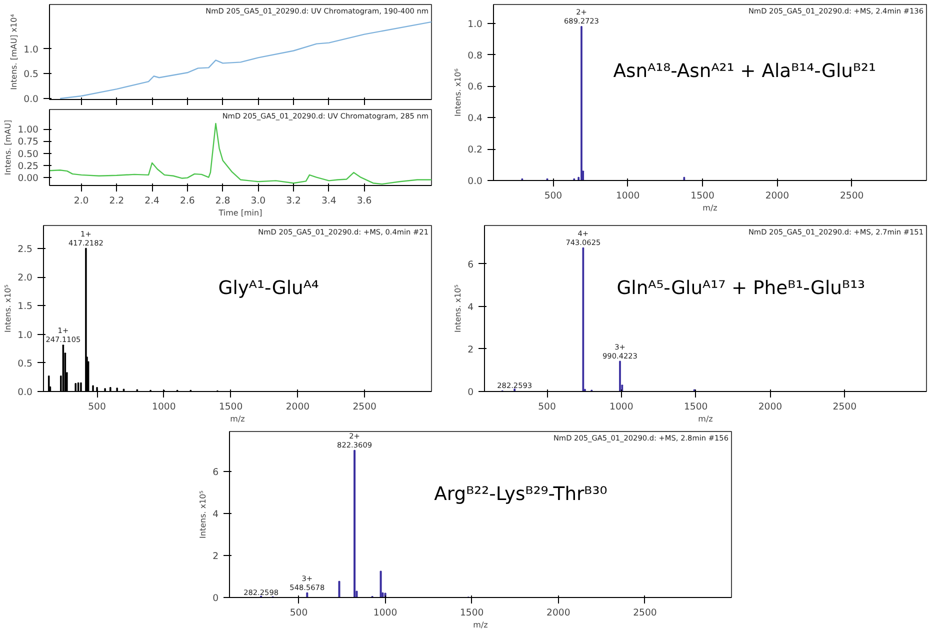 The width and height of the screenshot is (940, 633). What do you see at coordinates (475, 118) in the screenshot?
I see `y-tick-label: 0.4` at bounding box center [475, 118].